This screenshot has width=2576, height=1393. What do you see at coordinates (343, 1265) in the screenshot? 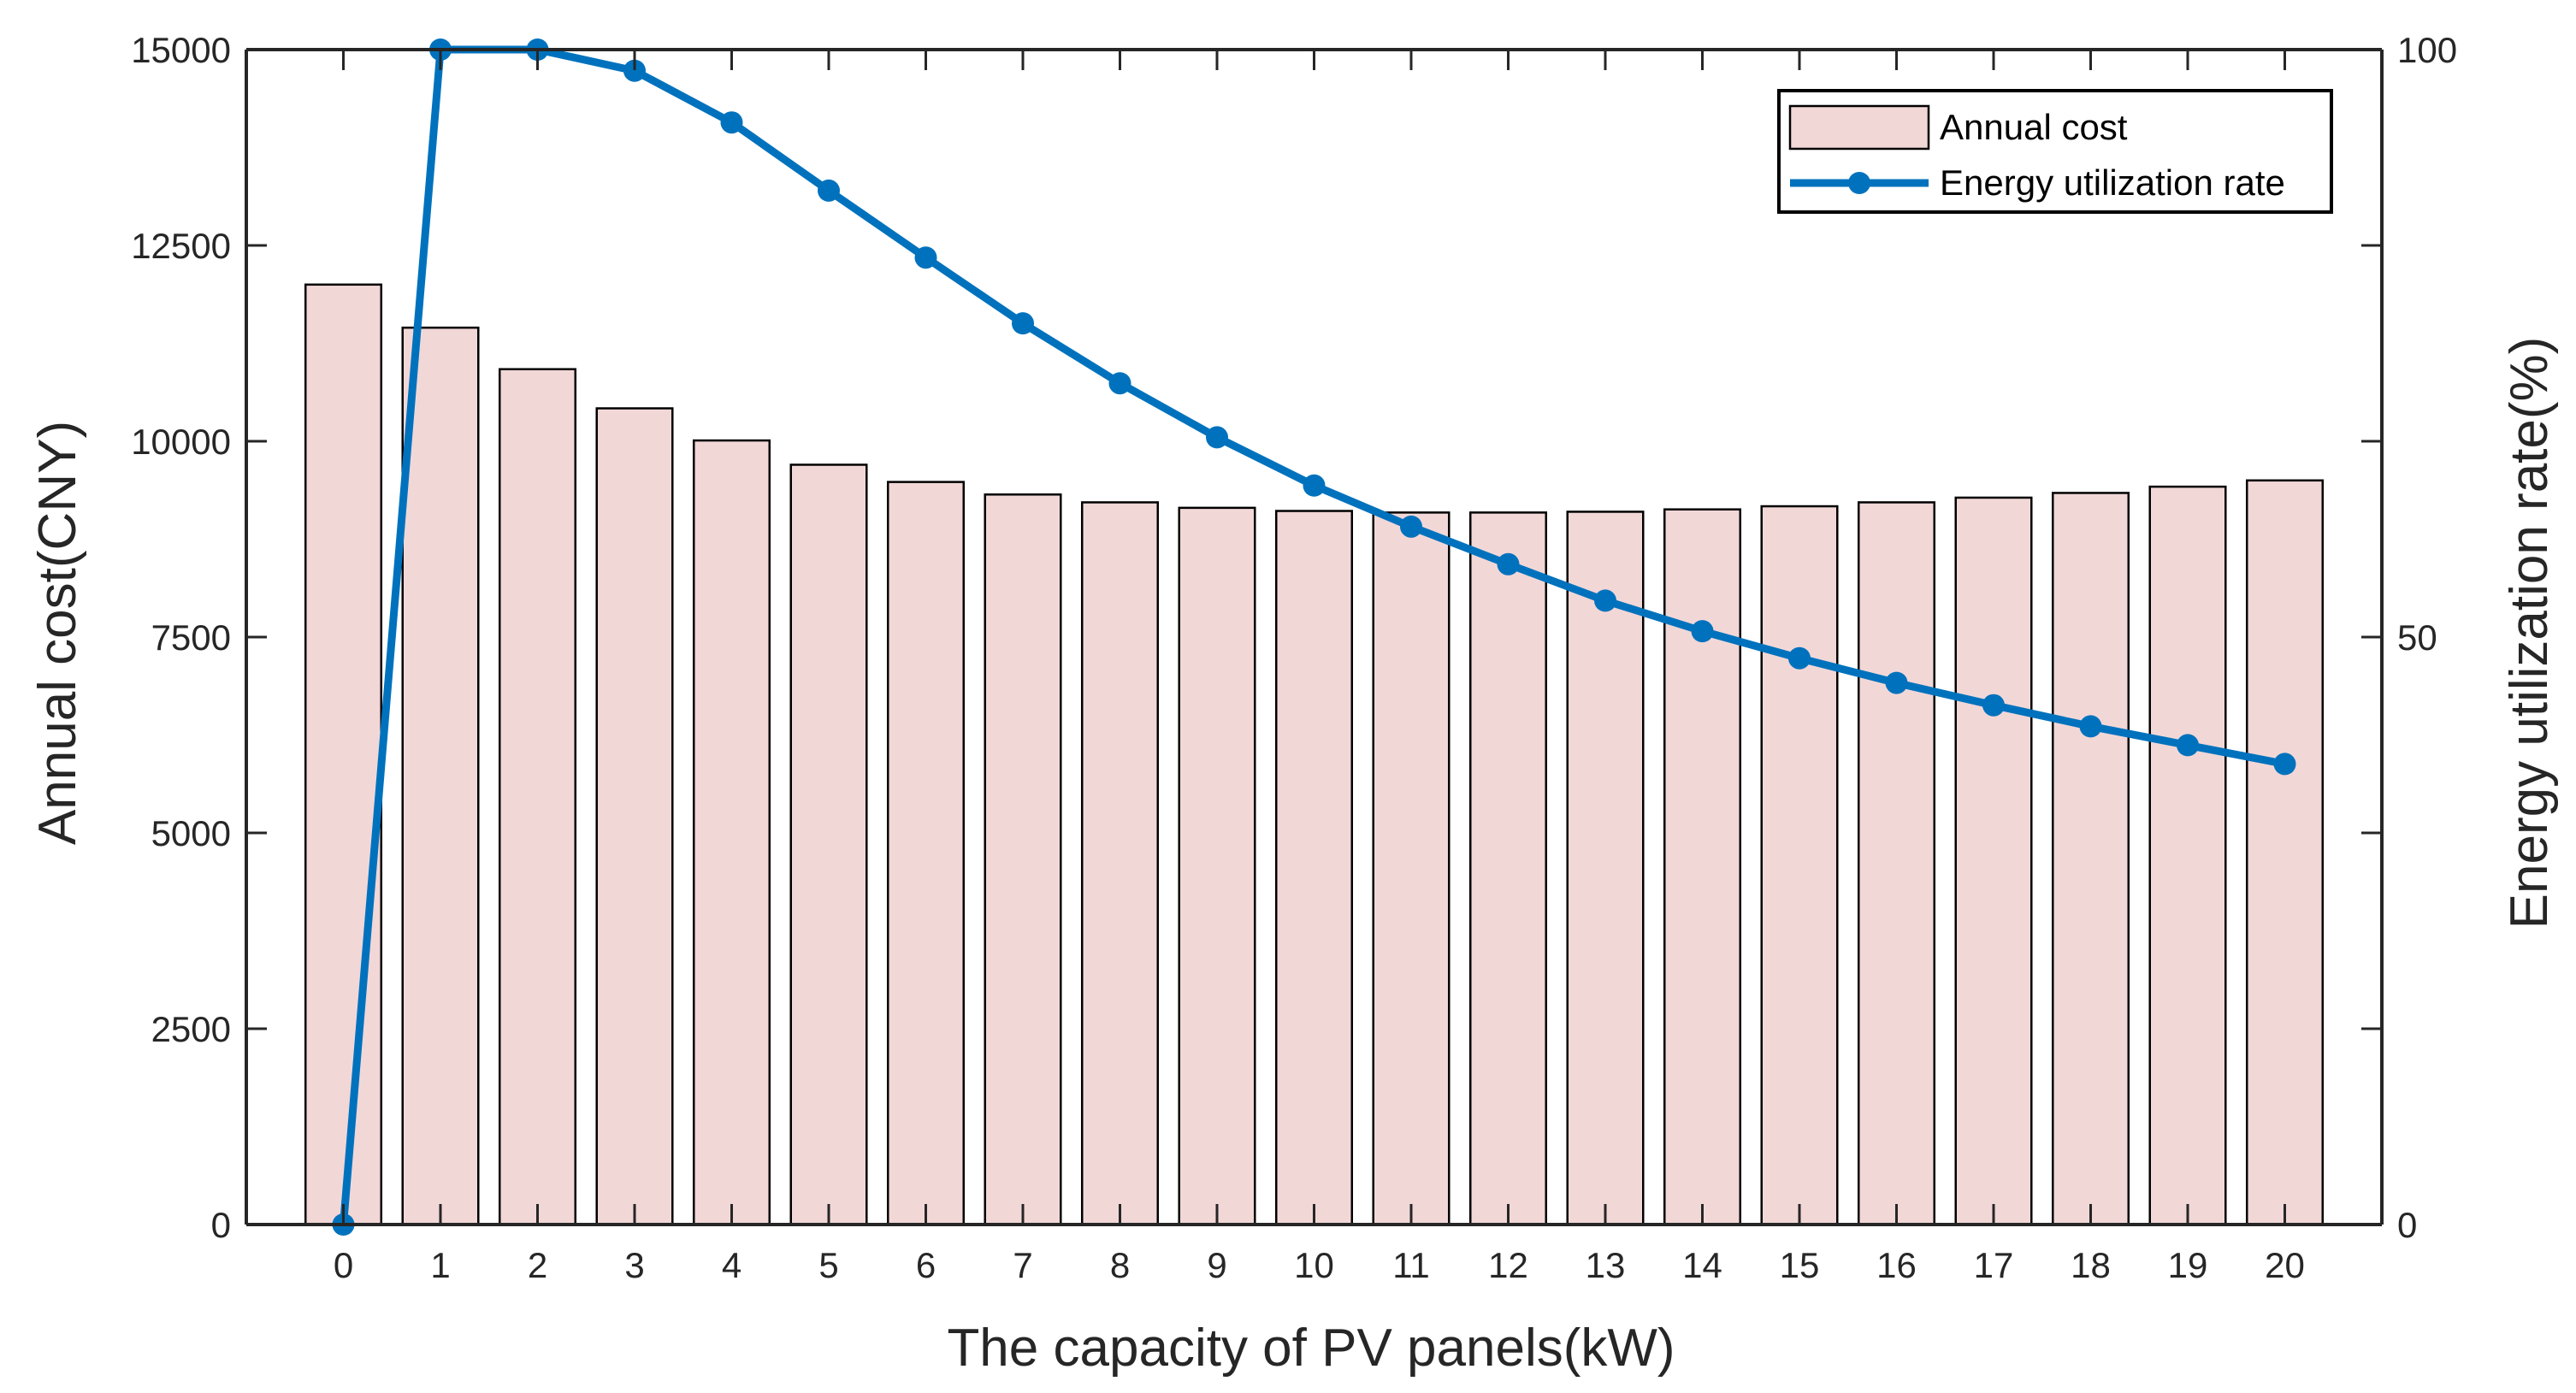
I see `x-tick-label-0: 0` at bounding box center [343, 1265].